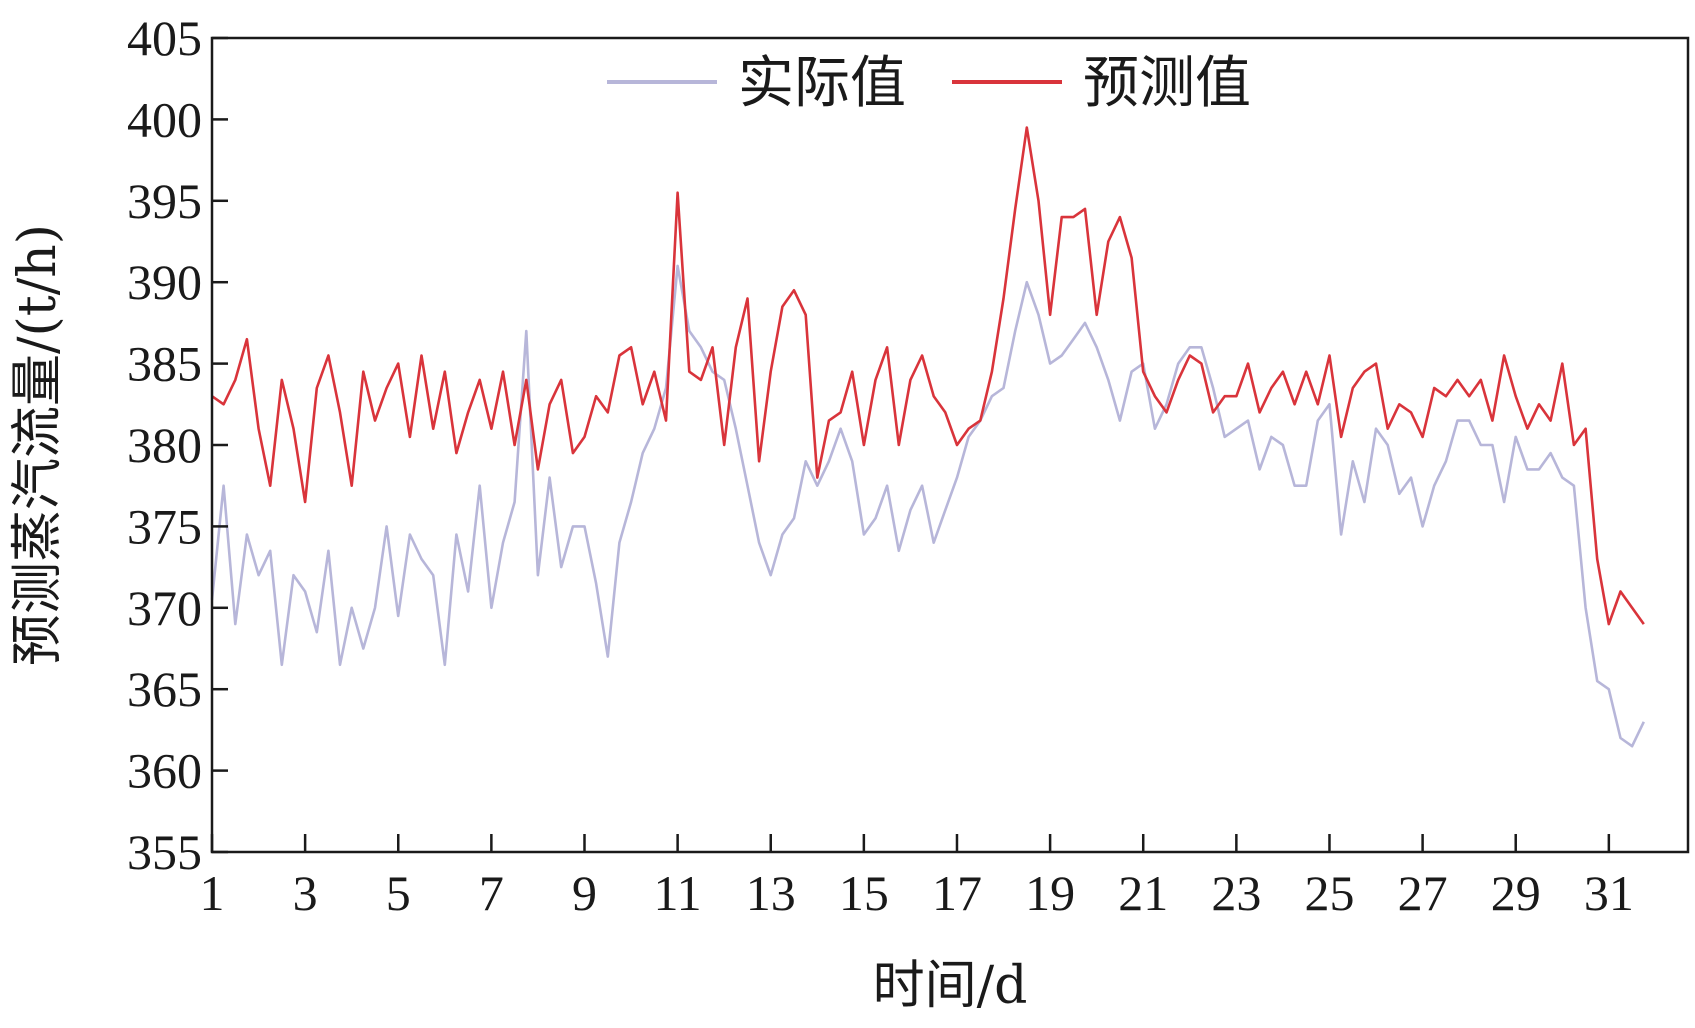  What do you see at coordinates (305, 893) in the screenshot?
I see `x-tick-label: 3` at bounding box center [305, 893].